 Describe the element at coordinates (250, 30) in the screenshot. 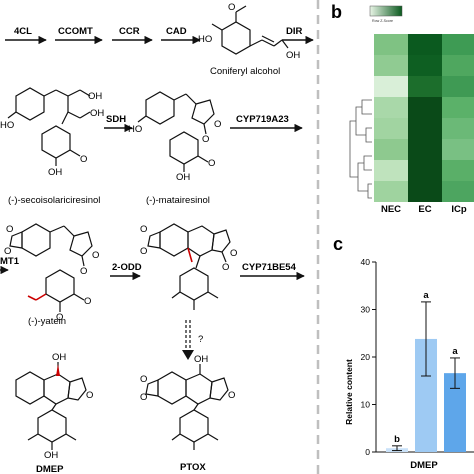

I see `coniferyl-alcohol-structure` at that location.